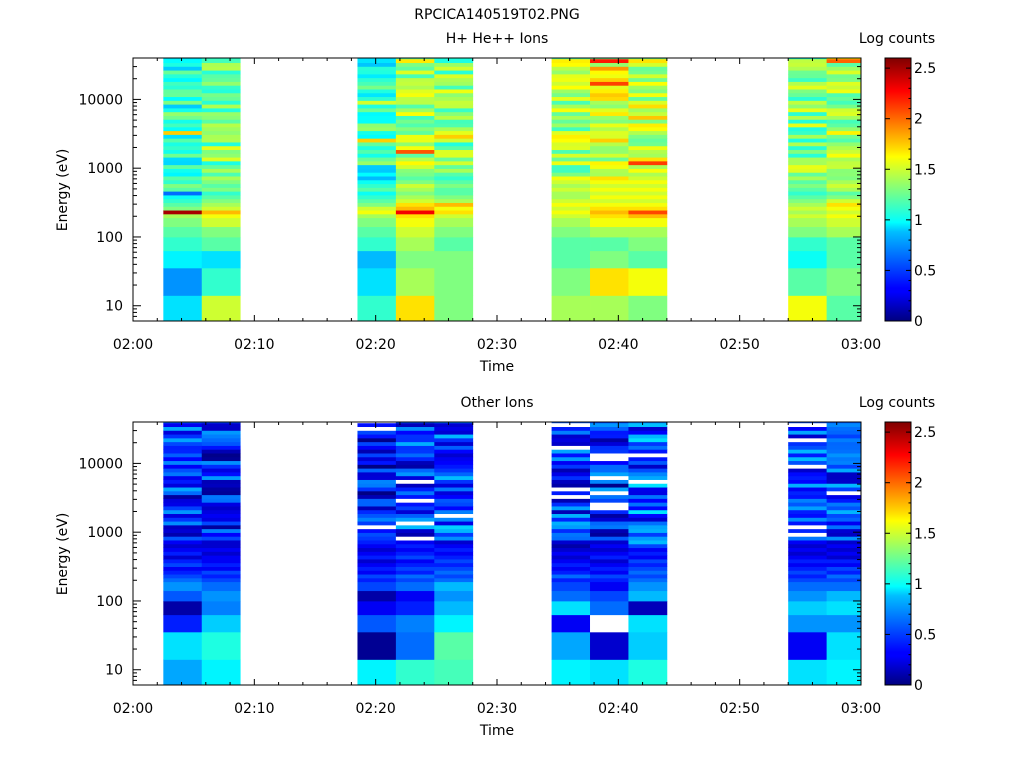 The width and height of the screenshot is (1024, 768). What do you see at coordinates (861, 345) in the screenshot?
I see `x-tick-label: 03:00` at bounding box center [861, 345].